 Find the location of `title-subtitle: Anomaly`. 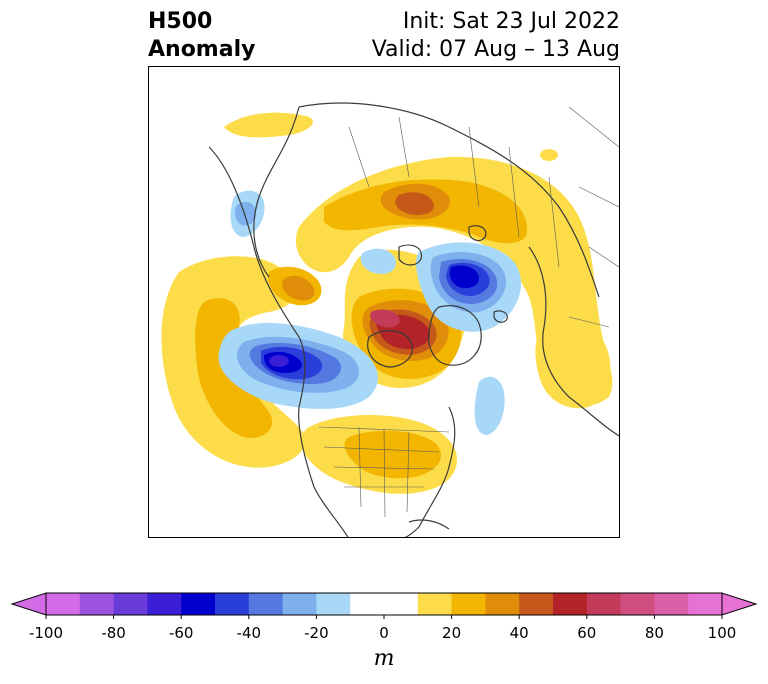

title-subtitle: Anomaly is located at coordinates (202, 49).